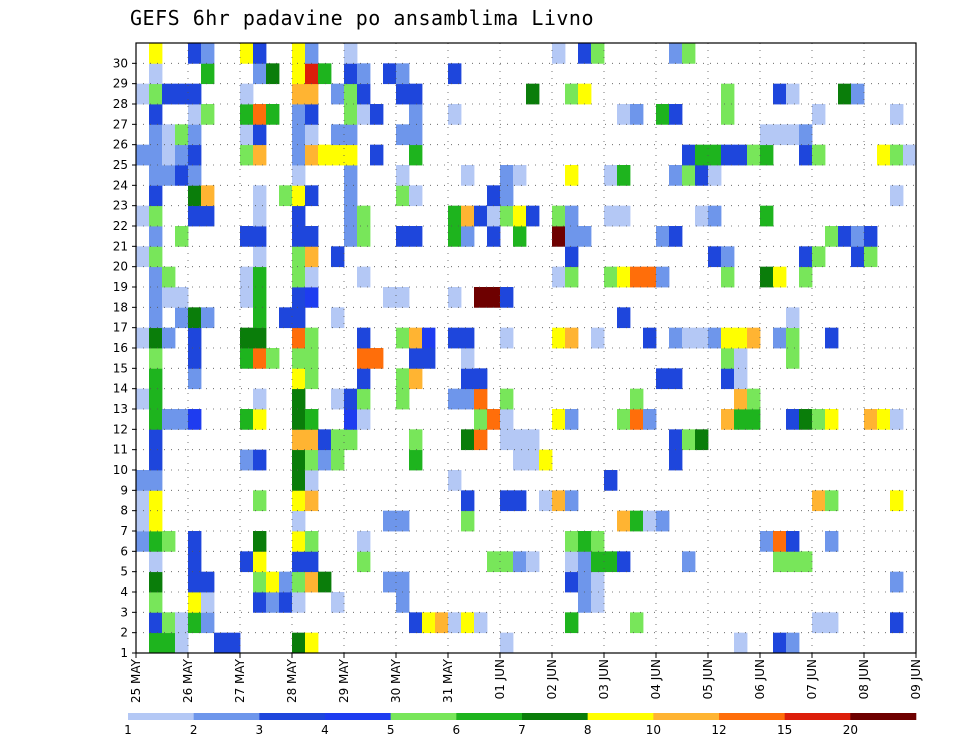 The height and width of the screenshot is (742, 960). I want to click on x-tick-label: 07 JUN, so click(812, 679).